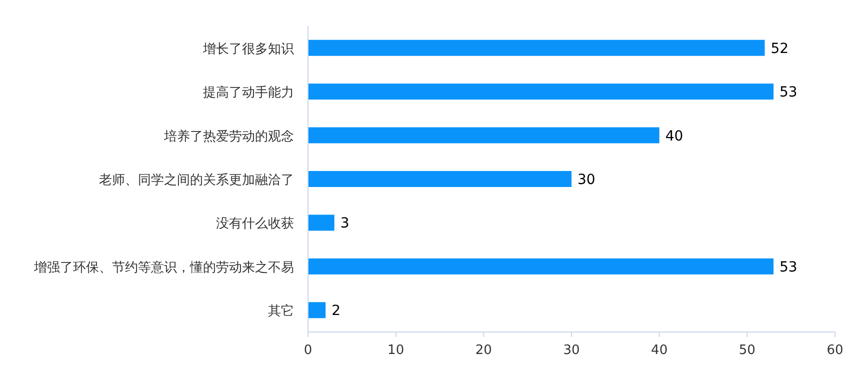  Describe the element at coordinates (248, 92) in the screenshot. I see `y-tick-label: 提高了动手能力` at that location.